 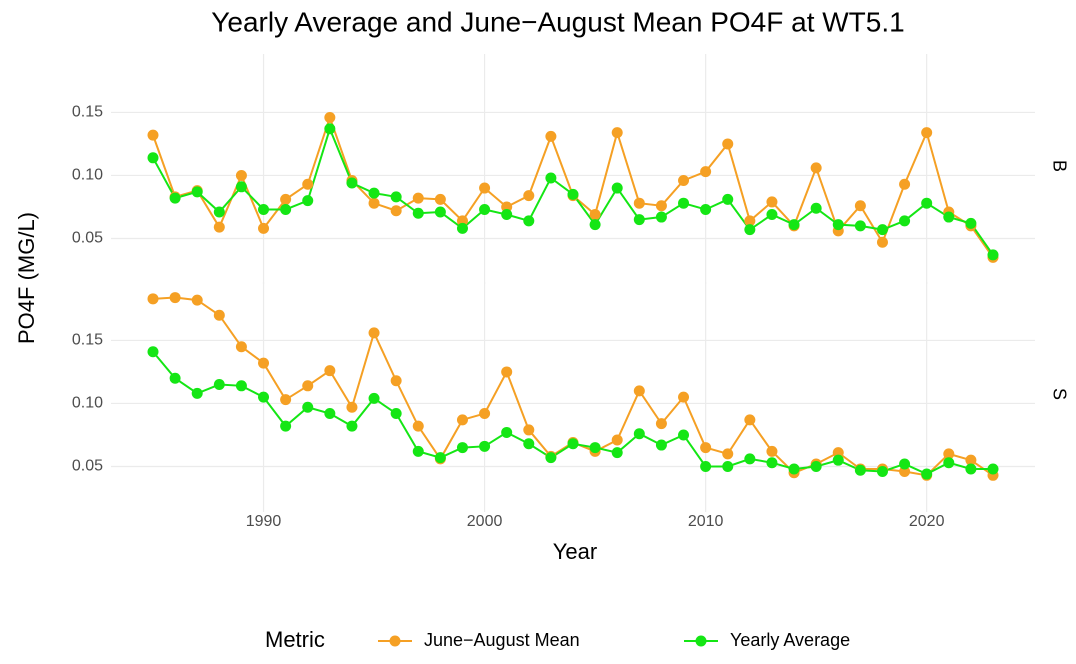 What do you see at coordinates (87, 175) in the screenshot?
I see `y-tick-label: 0.10` at bounding box center [87, 175].